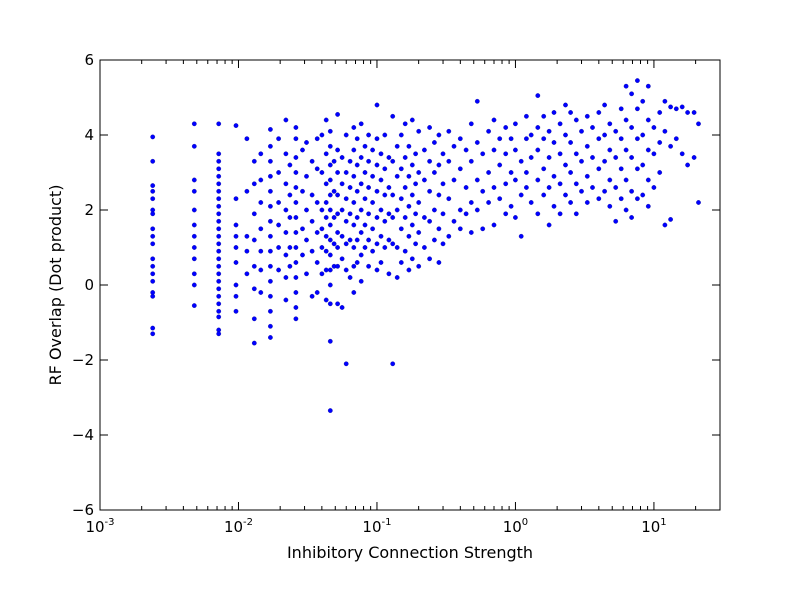 Image resolution: width=800 pixels, height=600 pixels. Describe the element at coordinates (515, 526) in the screenshot. I see `x-tick-label: 100` at that location.